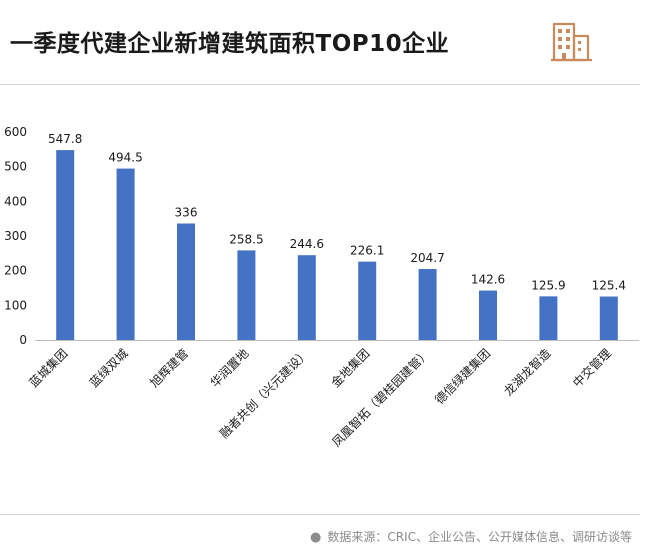  What do you see at coordinates (381, 398) in the screenshot?
I see `category-label: 凤凰智拓（碧桂园建管）` at bounding box center [381, 398].